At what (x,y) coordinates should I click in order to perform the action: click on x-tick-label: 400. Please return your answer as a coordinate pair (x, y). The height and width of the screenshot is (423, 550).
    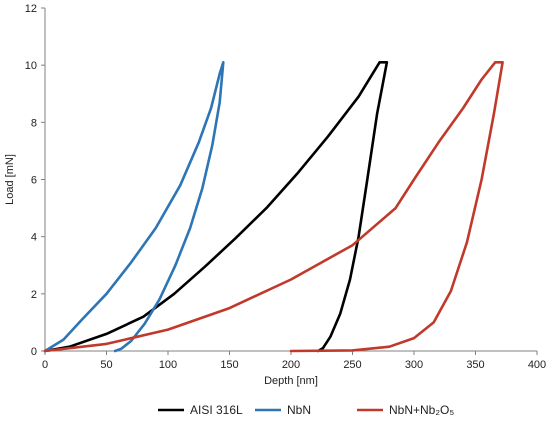
    Looking at the image, I should click on (537, 365).